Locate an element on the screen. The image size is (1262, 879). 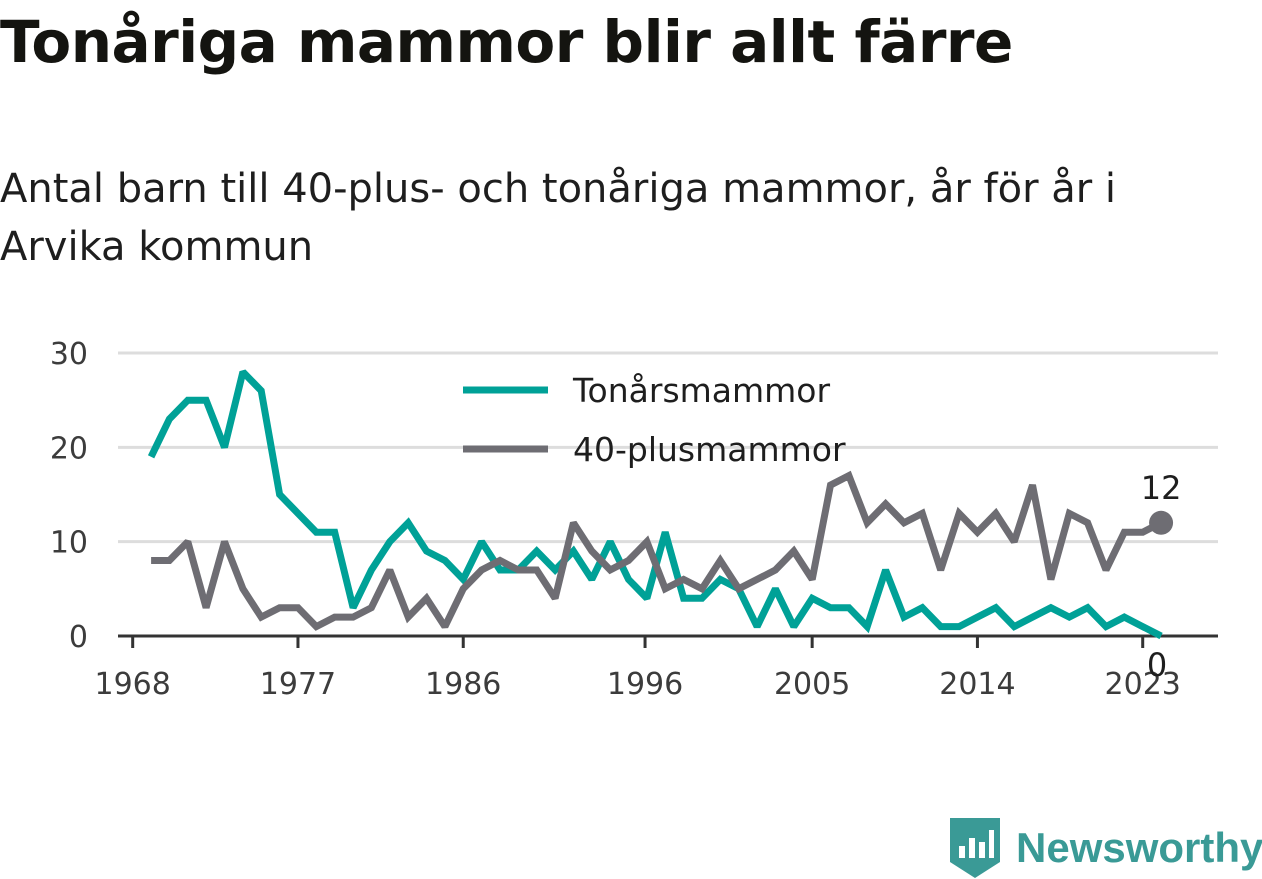
chart-title: Tonåriga mammor blir allt färre is located at coordinates (506, 42).